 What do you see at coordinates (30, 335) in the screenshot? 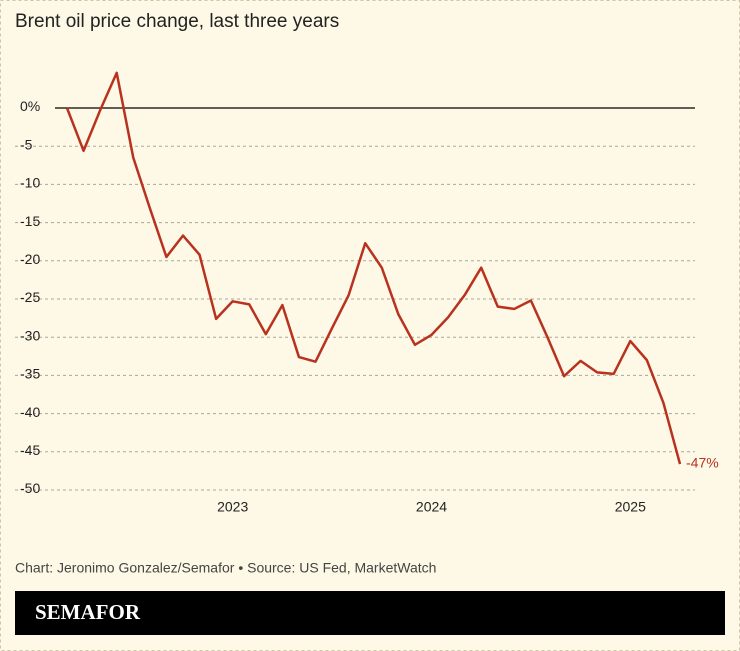
I see `y-tick-label: -30` at bounding box center [30, 335].